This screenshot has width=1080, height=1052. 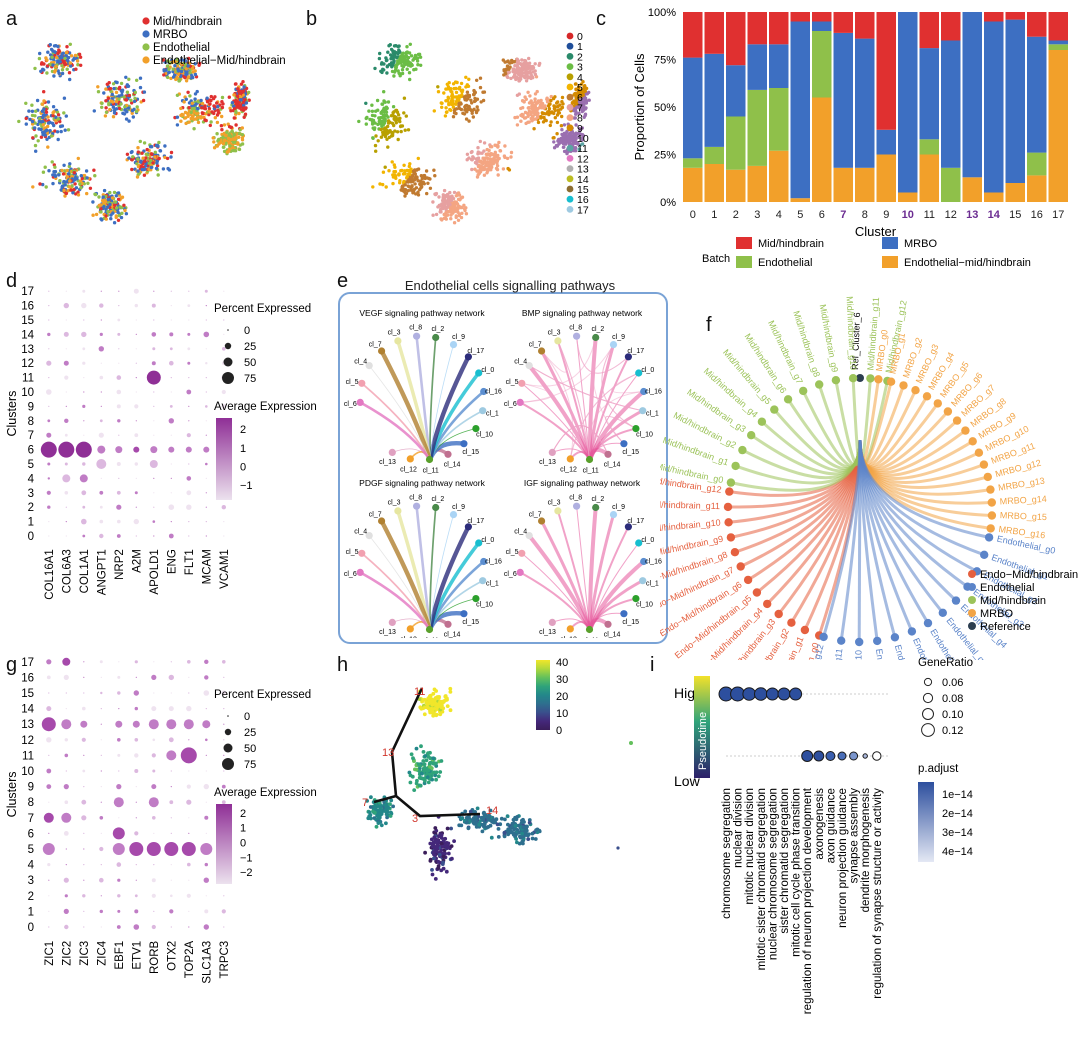 I want to click on x-tick-label: ETV1, so click(x=137, y=955).